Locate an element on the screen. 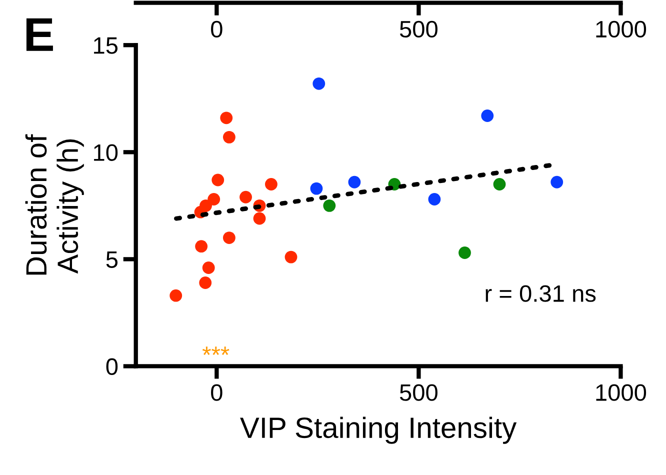 This screenshot has height=475, width=666. y-tick-label: 5 is located at coordinates (112, 260).